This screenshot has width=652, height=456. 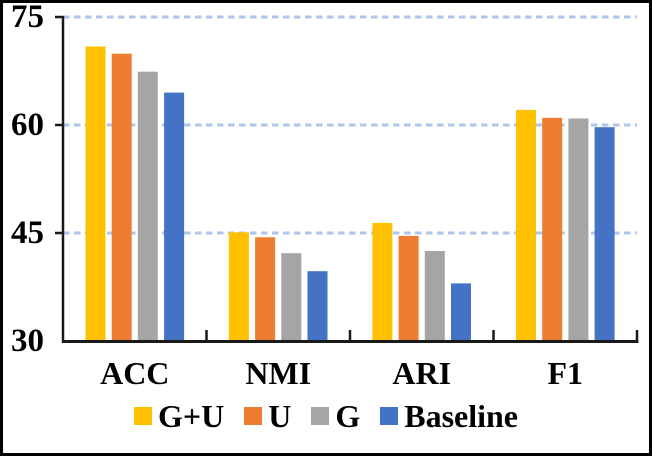 I want to click on category-label-F1: F1, so click(x=565, y=373).